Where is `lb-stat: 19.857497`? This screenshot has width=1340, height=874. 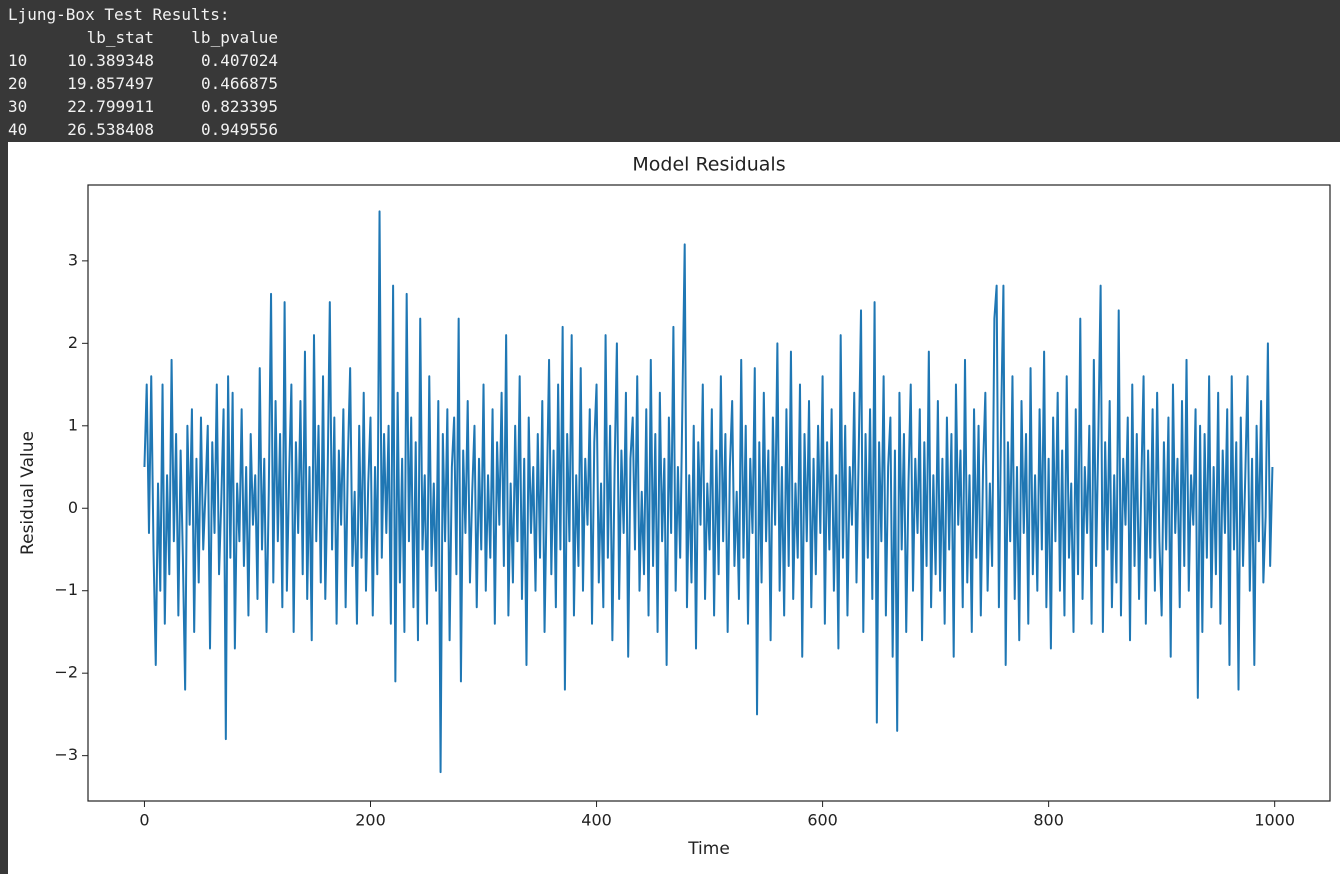
lb-stat: 19.857497 is located at coordinates (110, 83).